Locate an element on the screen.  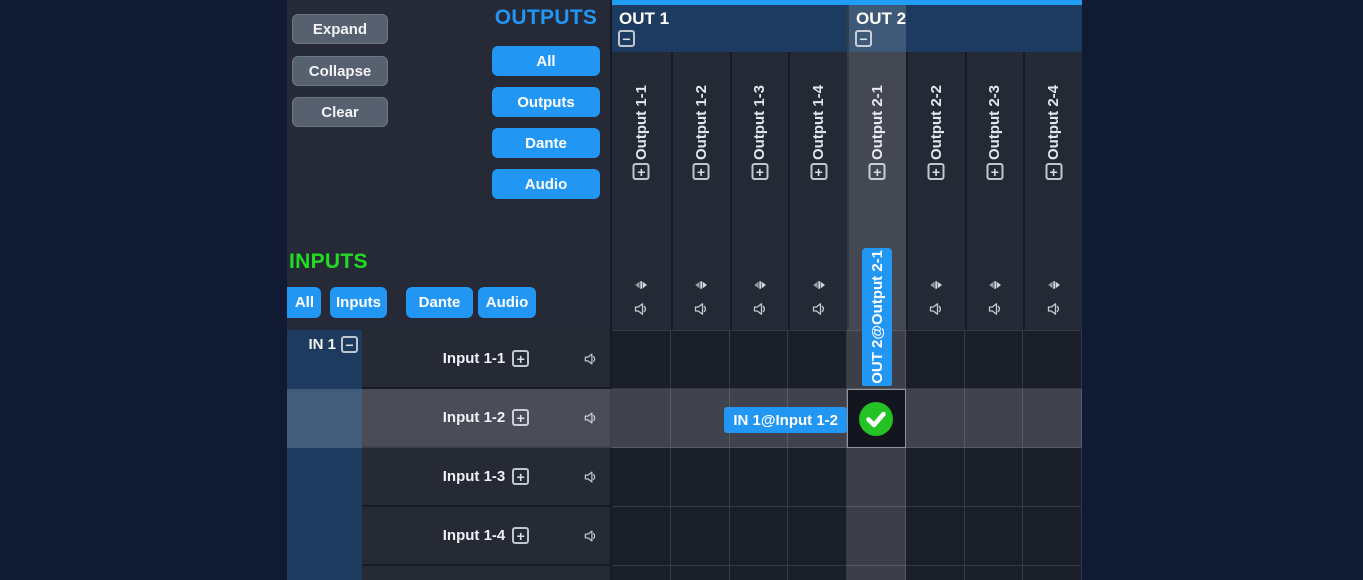
clear-button: Clear is located at coordinates (340, 112).